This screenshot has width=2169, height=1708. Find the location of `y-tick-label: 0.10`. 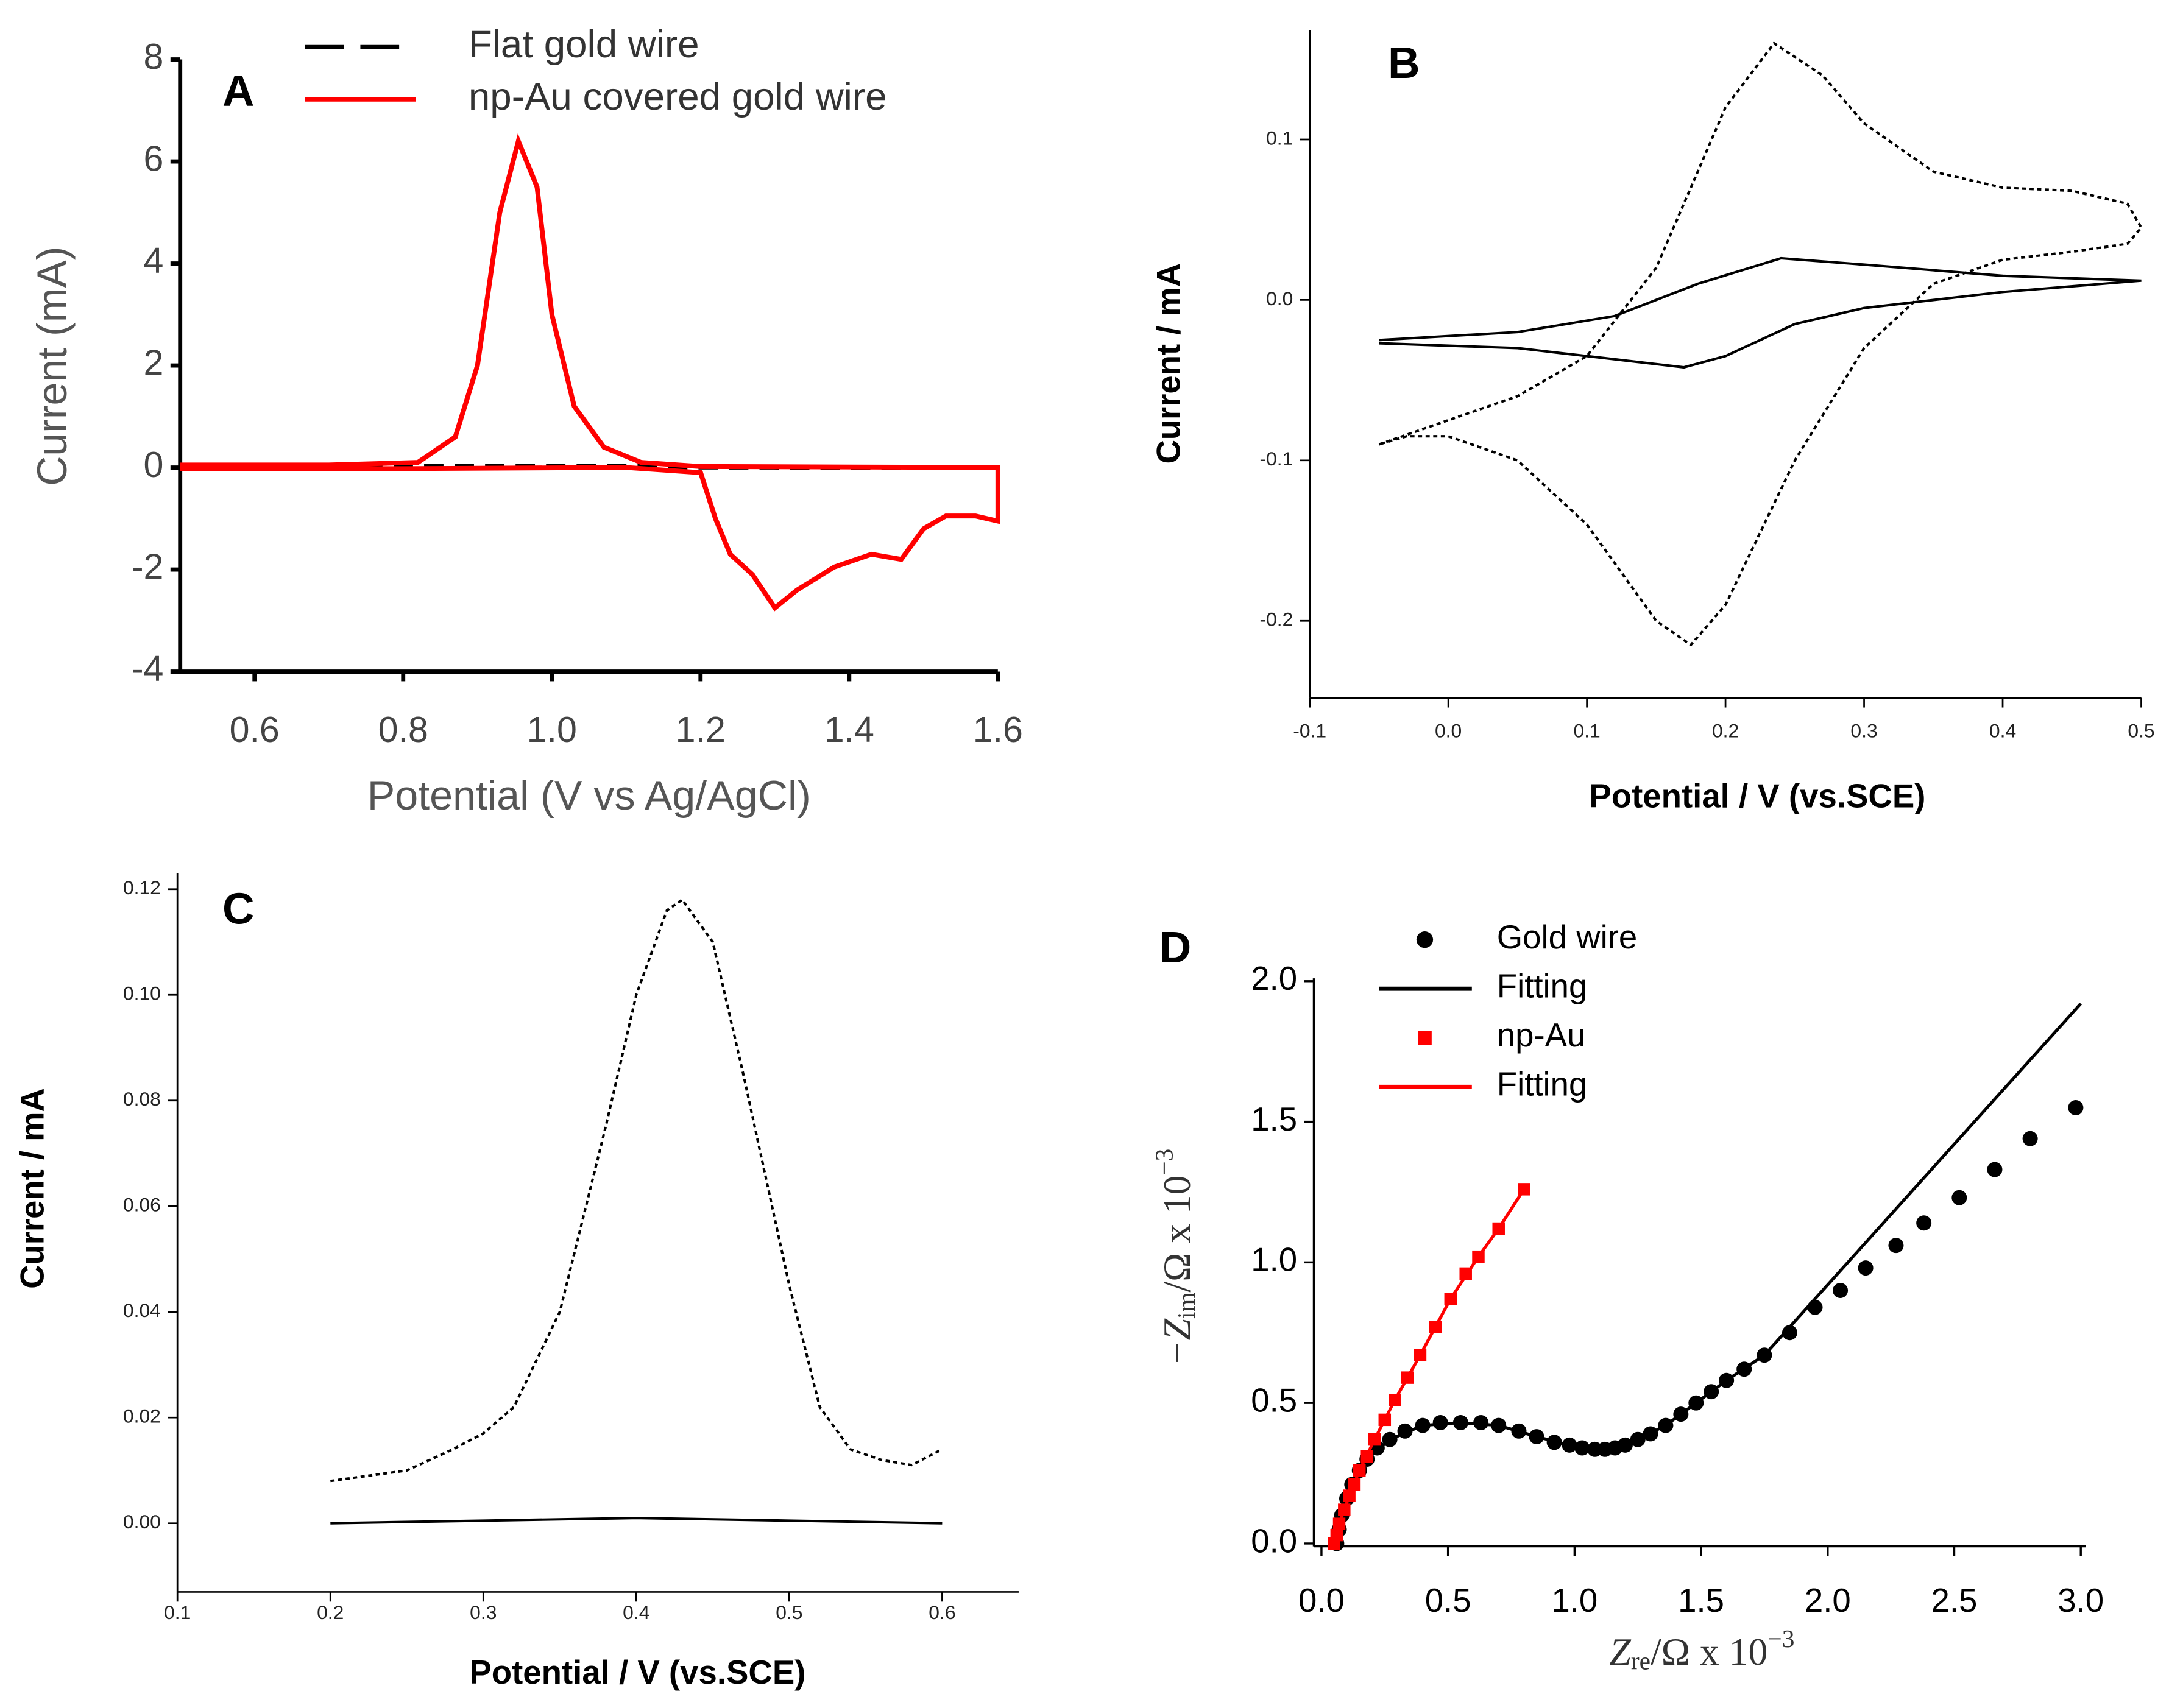

y-tick-label: 0.10 is located at coordinates (142, 993).